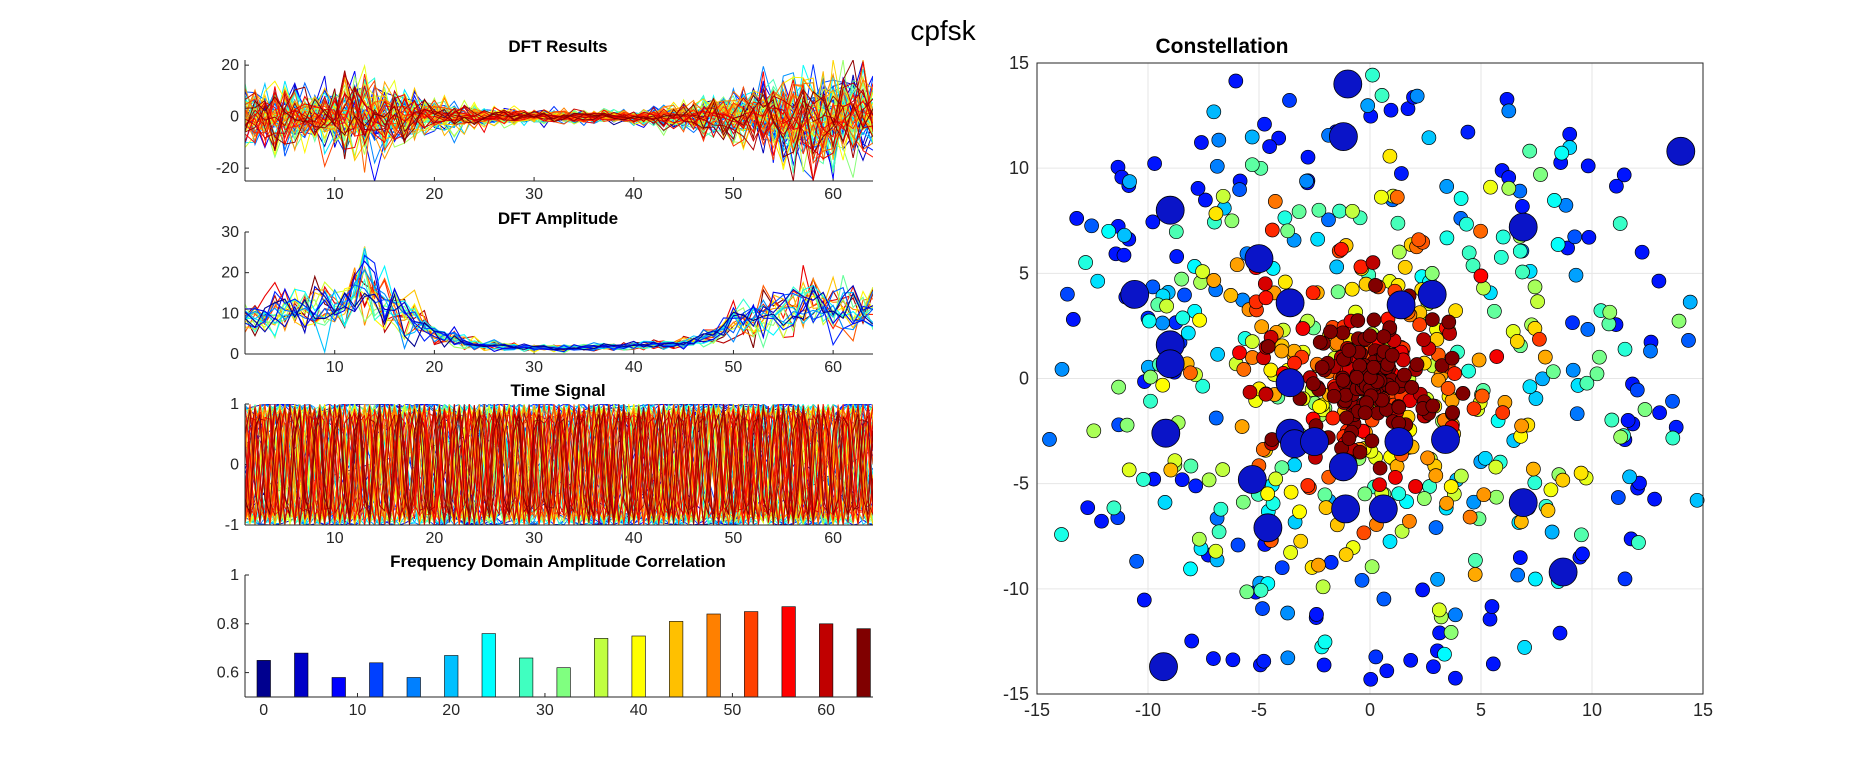 The width and height of the screenshot is (1875, 781). What do you see at coordinates (228, 673) in the screenshot?
I see `y-tick-label: 0.6` at bounding box center [228, 673].